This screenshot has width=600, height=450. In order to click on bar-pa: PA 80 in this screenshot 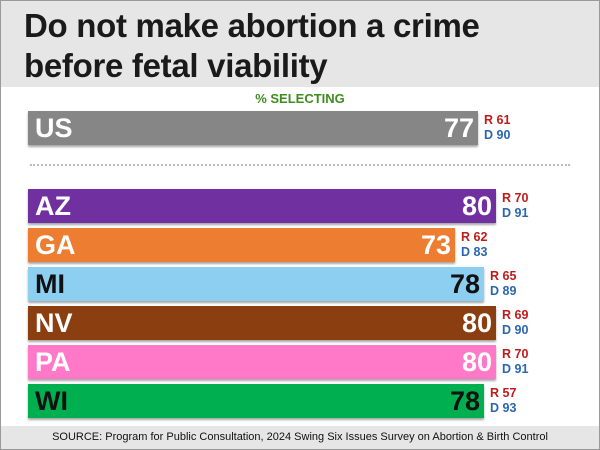, I will do `click(262, 362)`.